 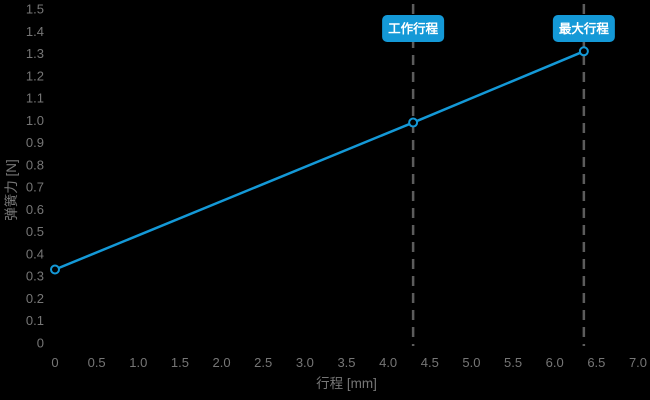 I want to click on reference-badge-label: 最大行程, so click(x=584, y=28).